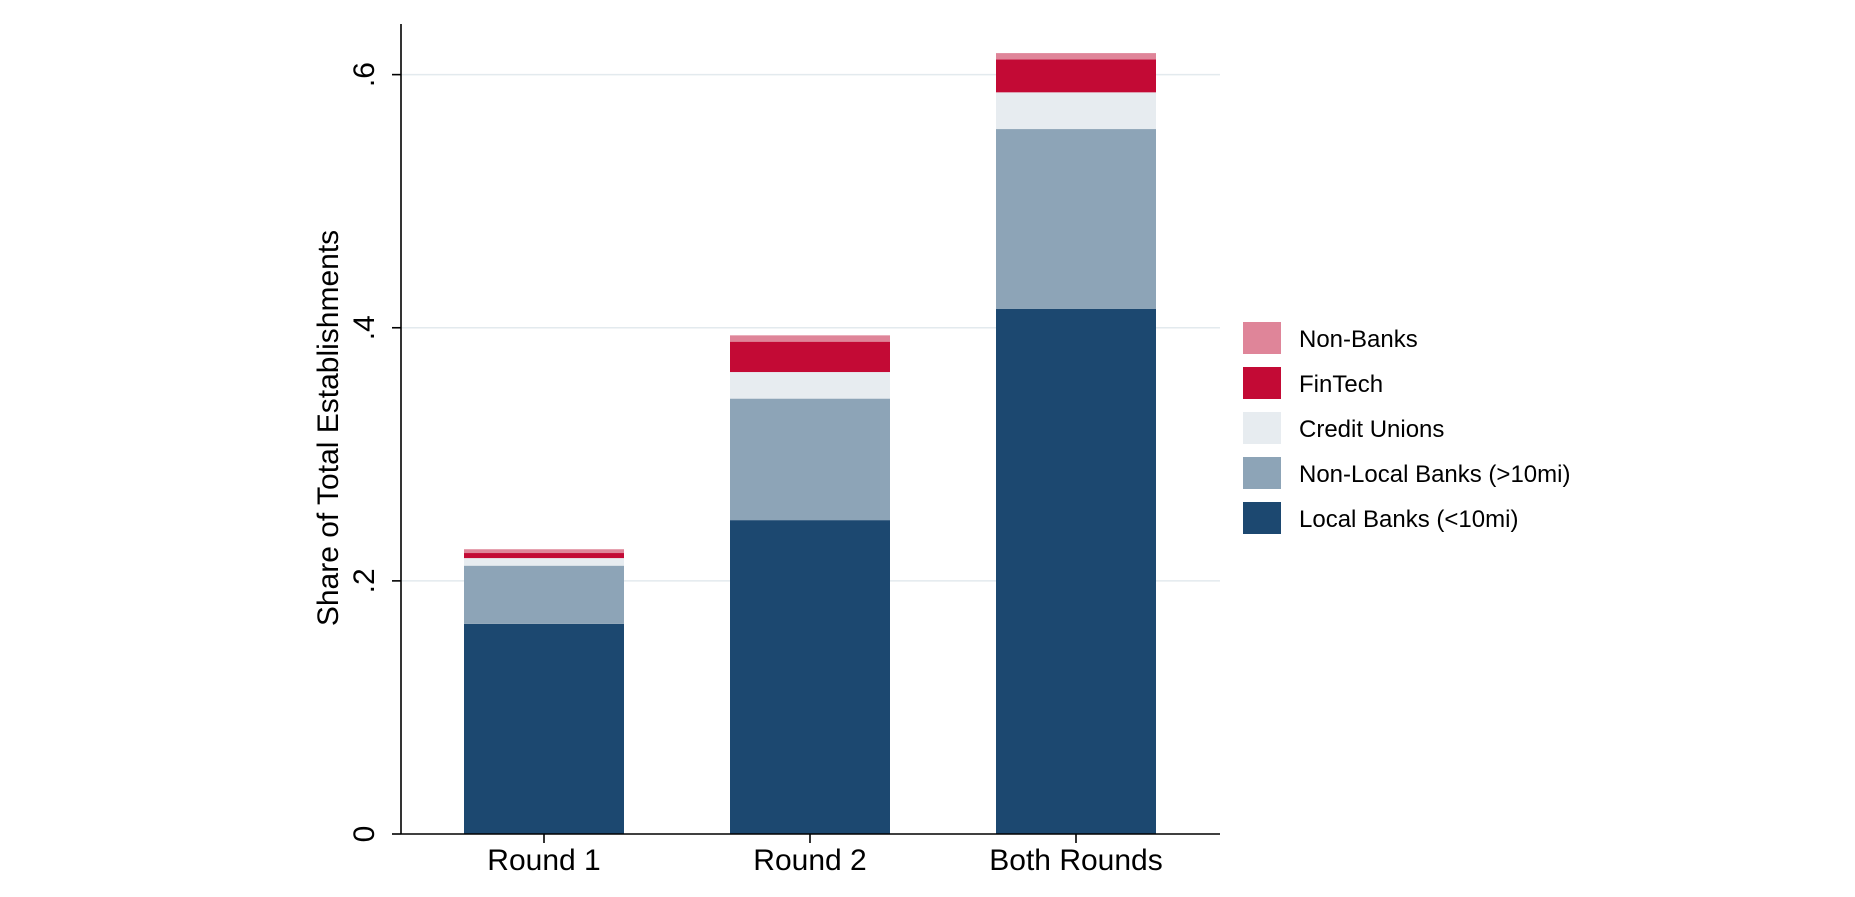 The image size is (1855, 897). Describe the element at coordinates (364, 74) in the screenshot. I see `y-tick-label: .6` at that location.